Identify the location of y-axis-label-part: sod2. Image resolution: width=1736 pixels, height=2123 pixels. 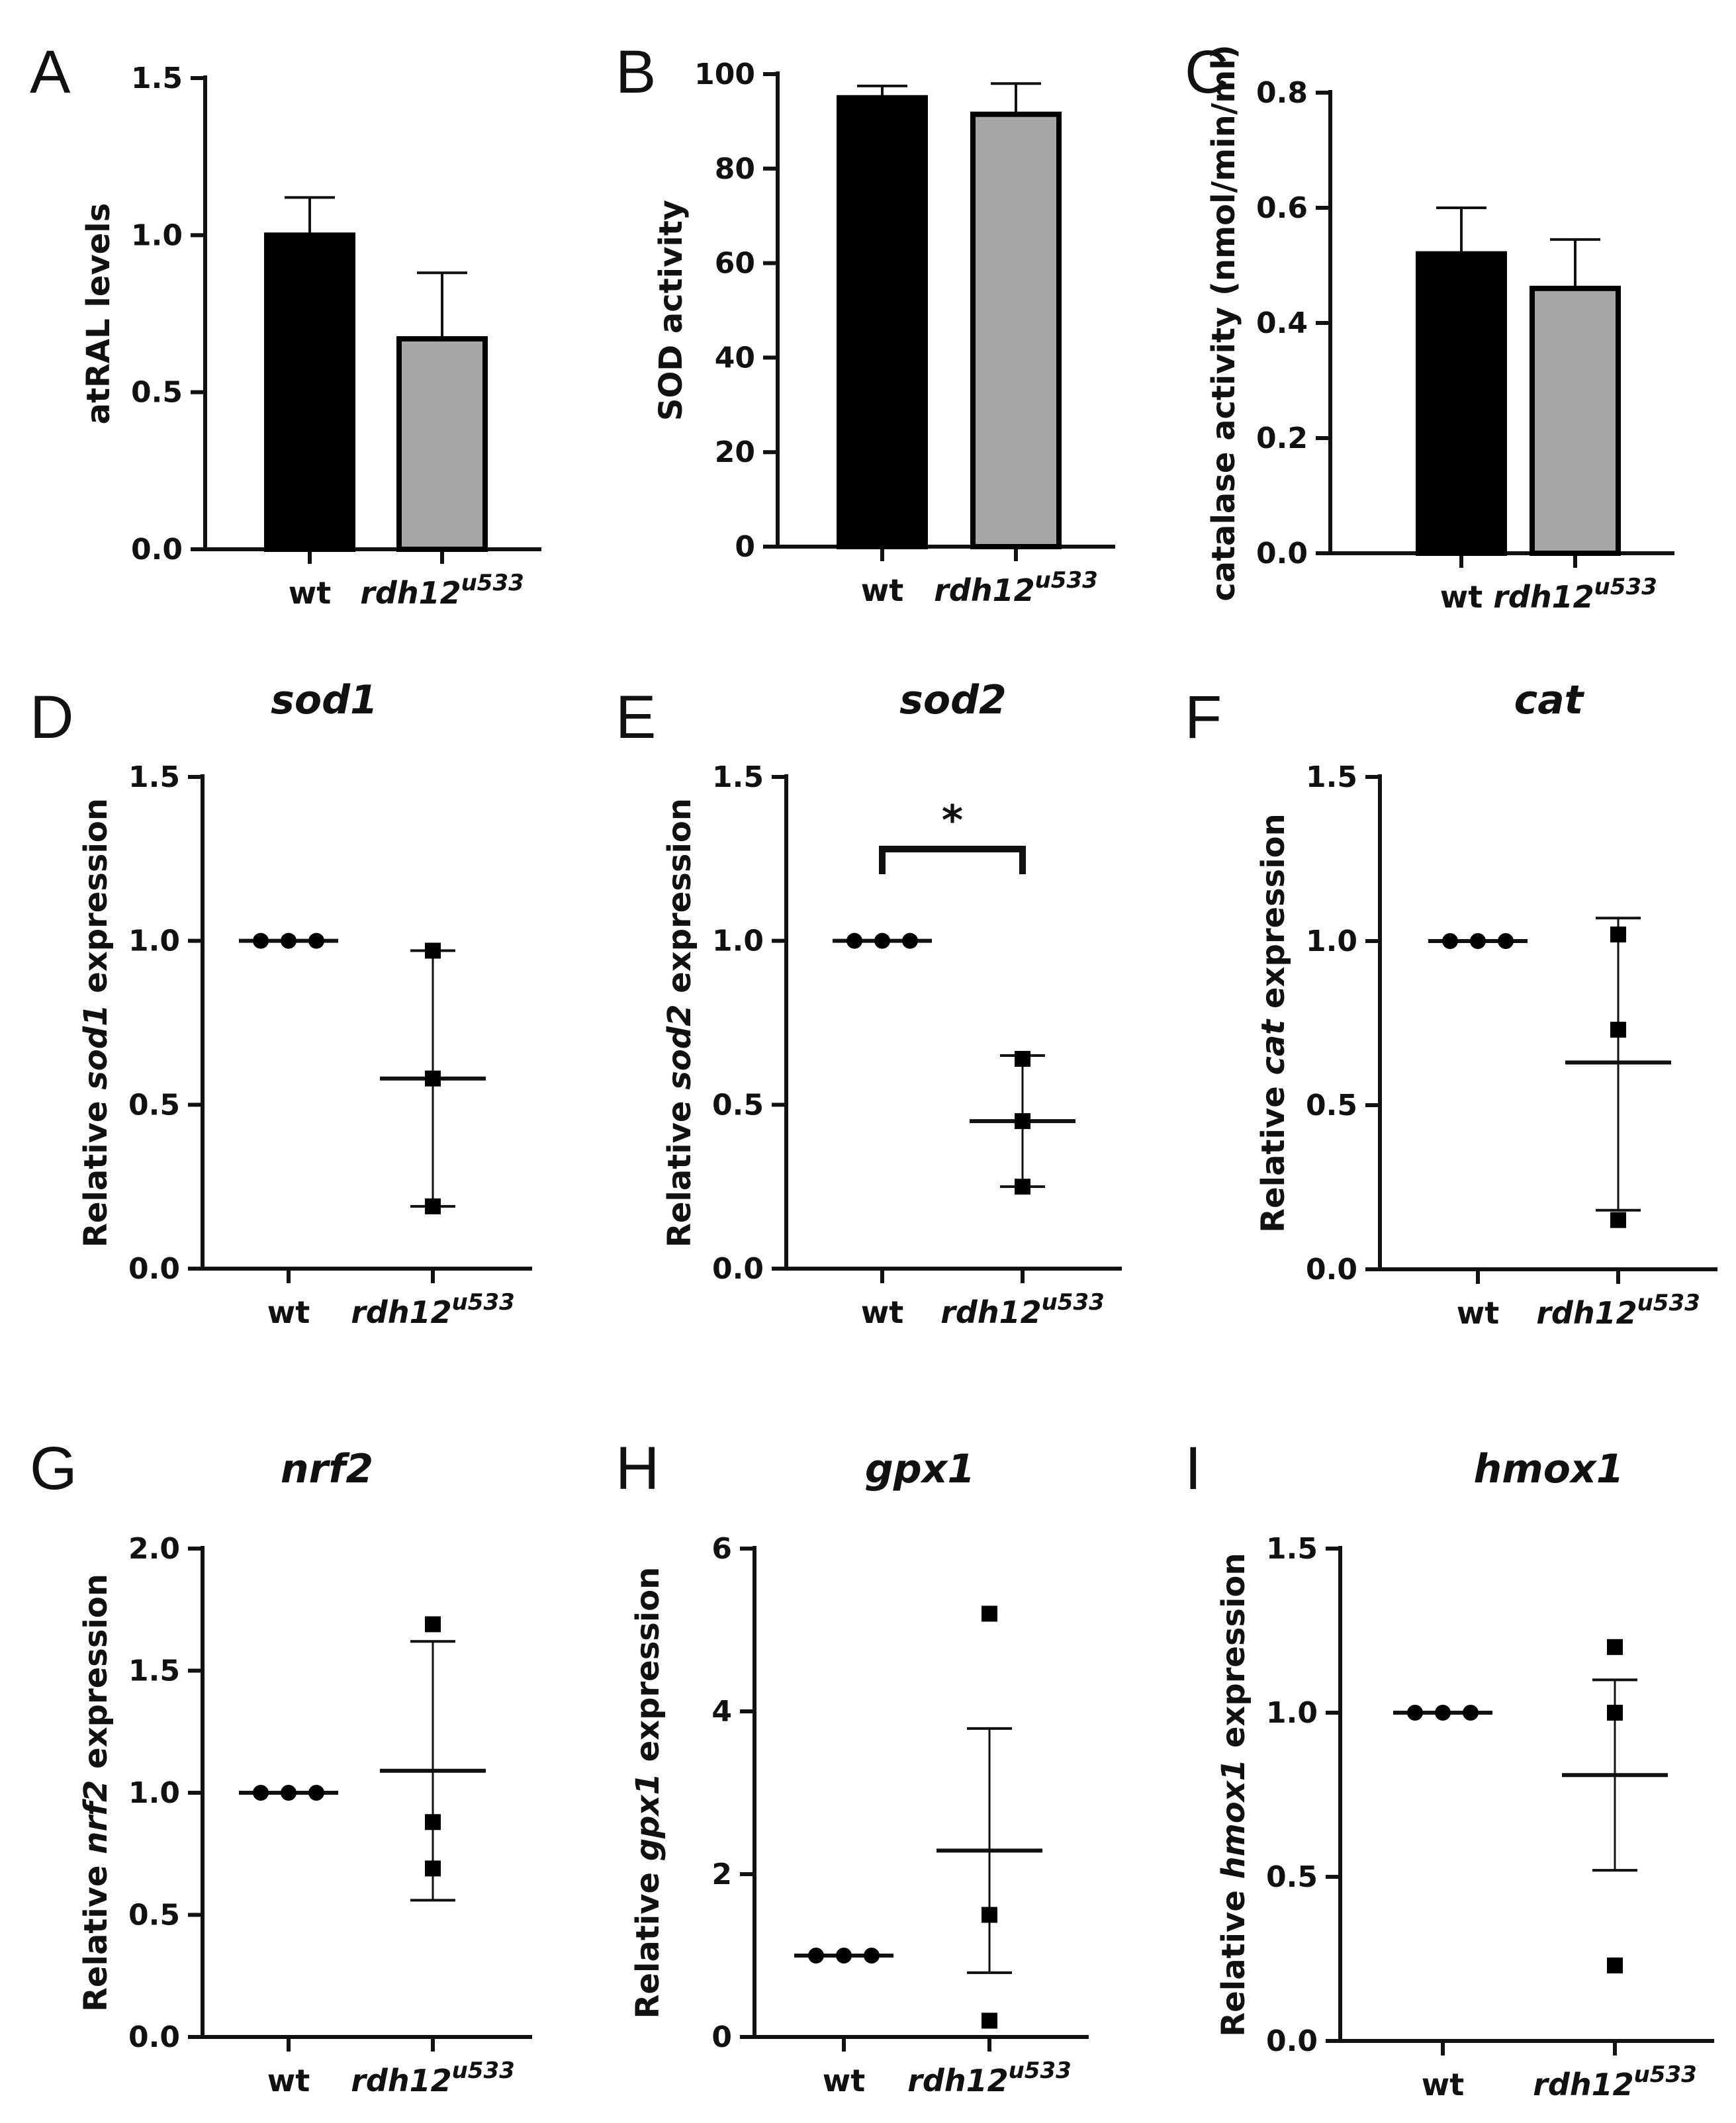
(679, 1046).